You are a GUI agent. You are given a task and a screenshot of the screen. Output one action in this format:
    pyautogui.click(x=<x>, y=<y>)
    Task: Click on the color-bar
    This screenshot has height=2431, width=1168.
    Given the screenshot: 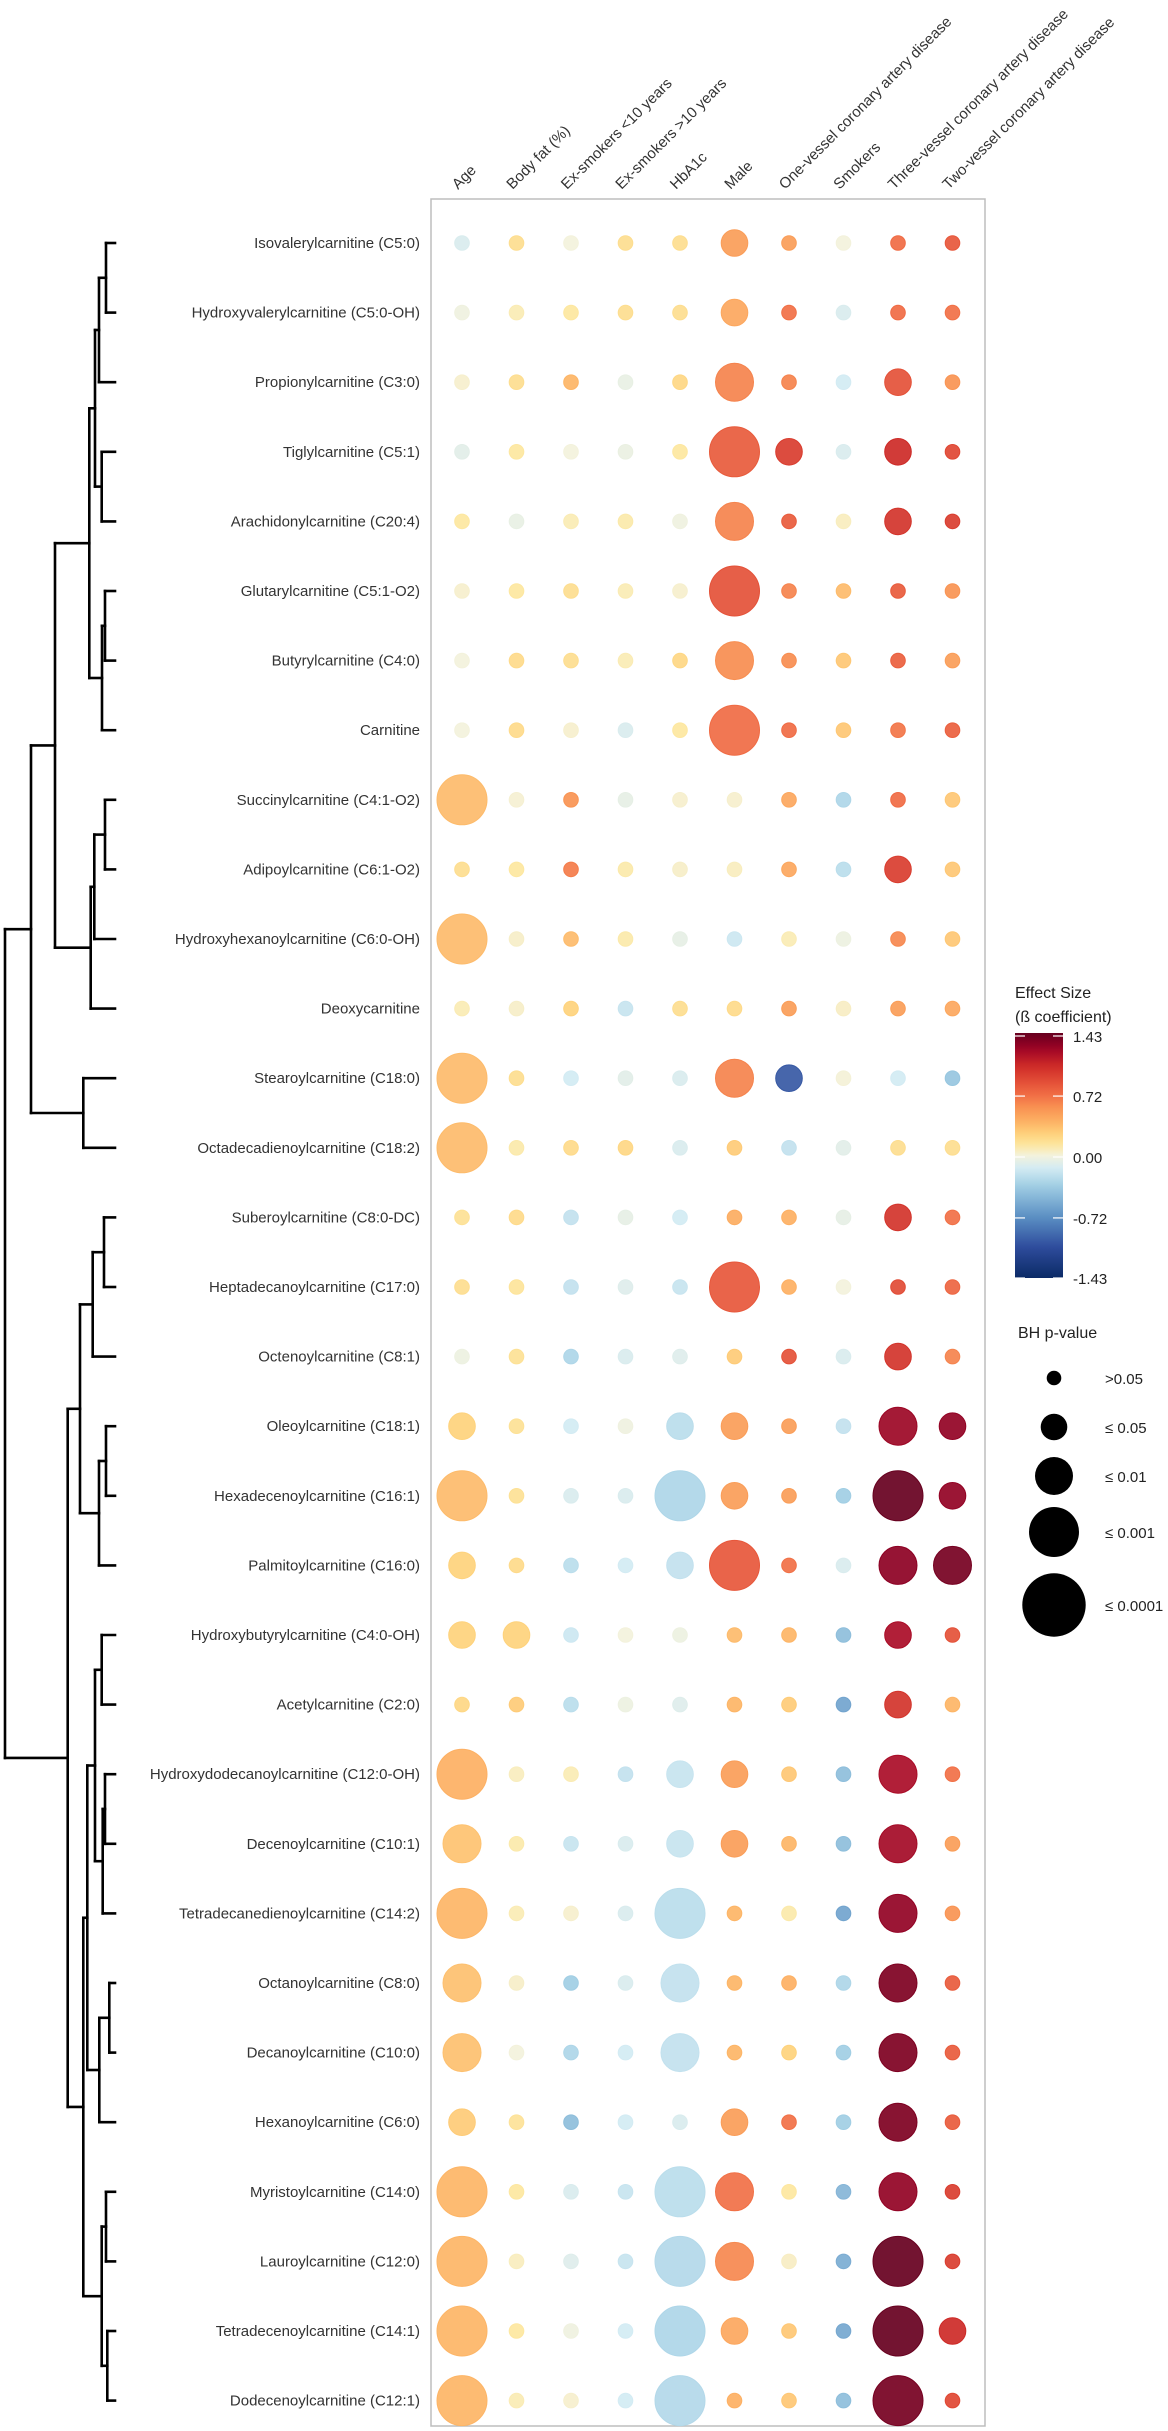 What is the action you would take?
    pyautogui.click(x=1039, y=1155)
    